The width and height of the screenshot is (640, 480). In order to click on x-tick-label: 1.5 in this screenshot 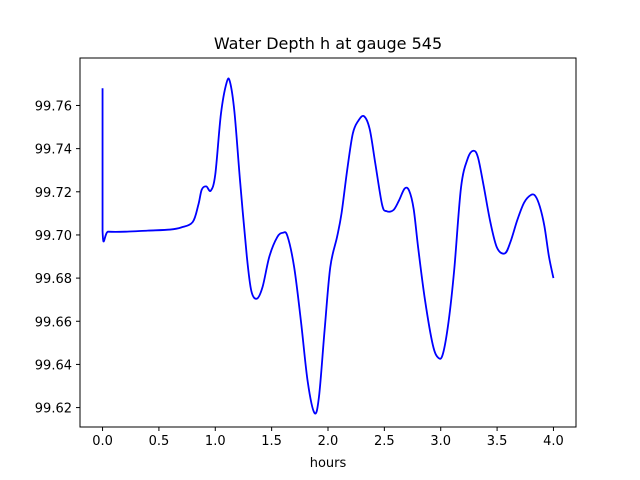, I will do `click(271, 441)`.